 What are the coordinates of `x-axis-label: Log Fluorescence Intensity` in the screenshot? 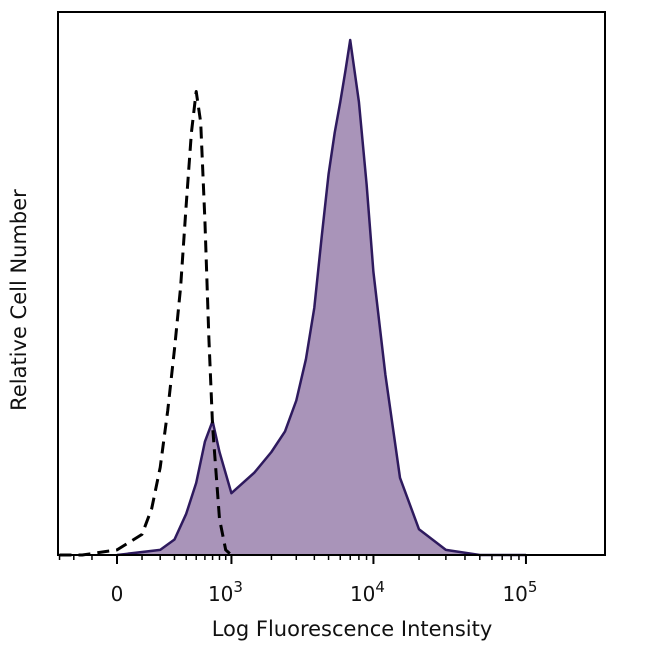 It's located at (352, 629).